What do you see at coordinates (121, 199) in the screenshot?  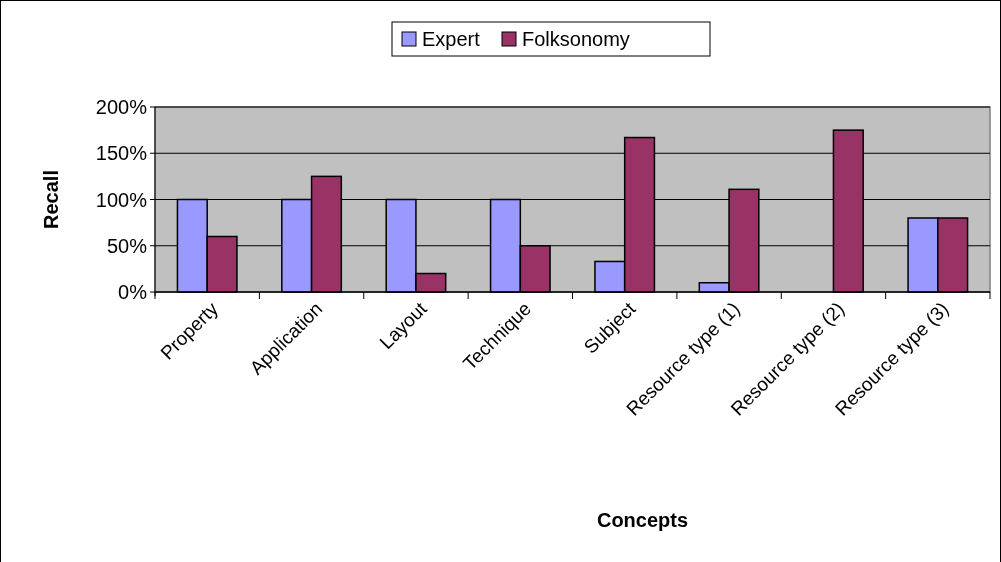 I see `y-tick-label: 100%` at bounding box center [121, 199].